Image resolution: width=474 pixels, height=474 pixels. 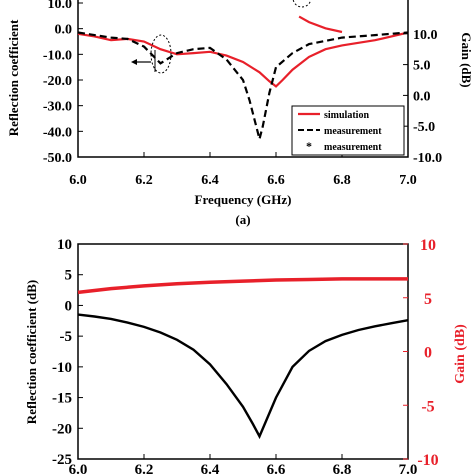 I want to click on y-axis-title-right-a: Gain (dB), so click(x=466, y=59).